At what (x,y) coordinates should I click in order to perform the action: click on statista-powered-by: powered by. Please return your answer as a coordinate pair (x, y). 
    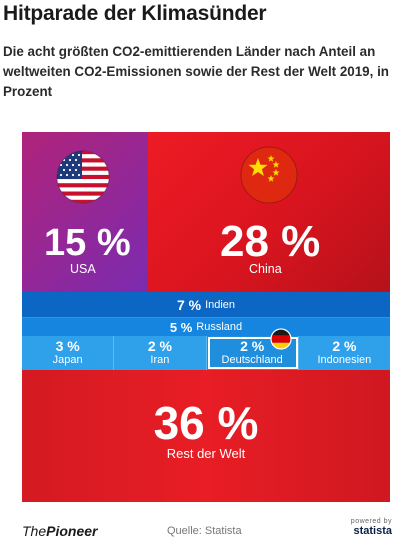
    Looking at the image, I should click on (371, 521).